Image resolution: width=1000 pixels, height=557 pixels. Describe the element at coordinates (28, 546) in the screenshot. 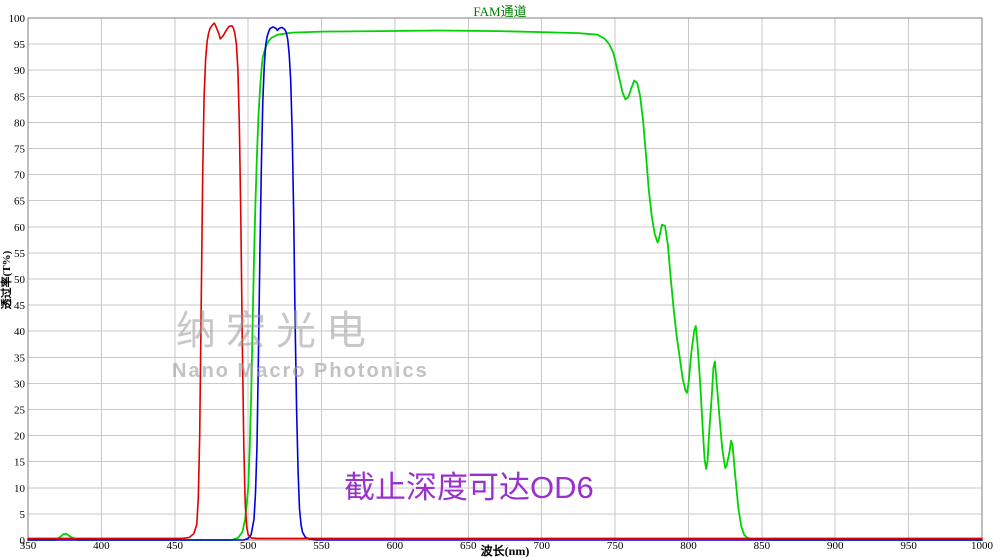

I see `svg-text: 350` at that location.